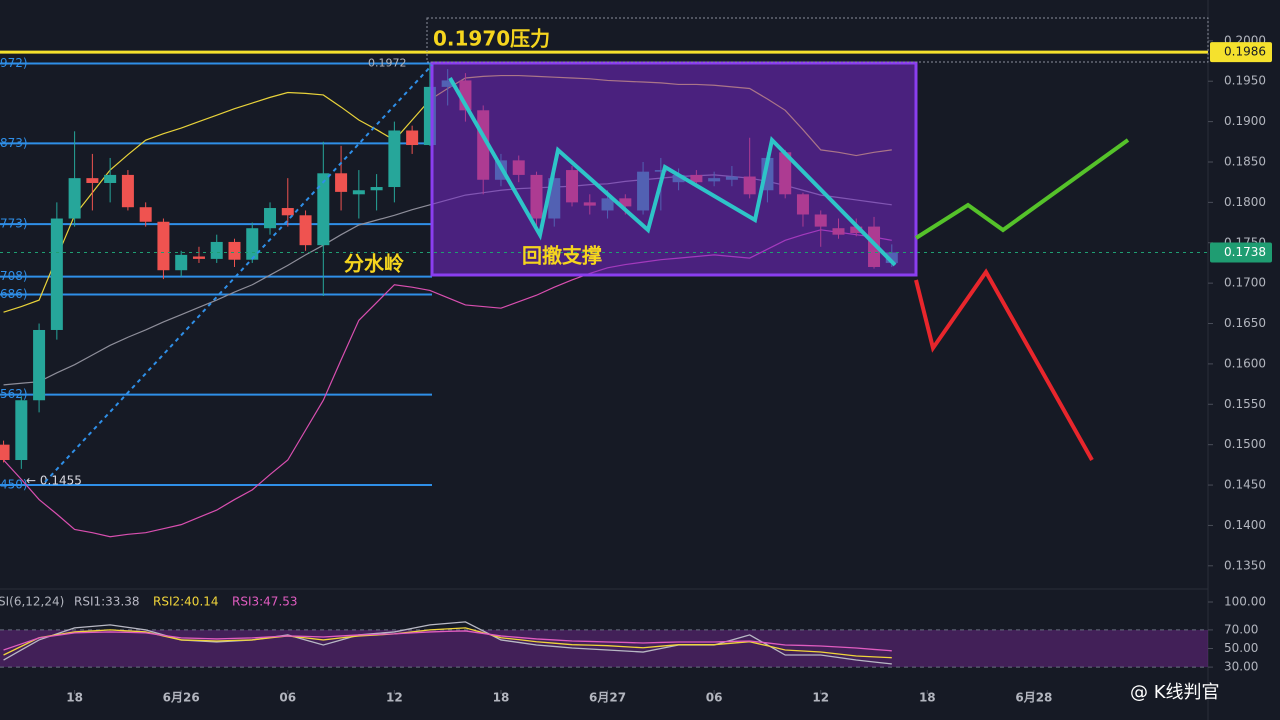 The height and width of the screenshot is (720, 1280). Describe the element at coordinates (14, 143) in the screenshot. I see `fib-label: 873)` at that location.